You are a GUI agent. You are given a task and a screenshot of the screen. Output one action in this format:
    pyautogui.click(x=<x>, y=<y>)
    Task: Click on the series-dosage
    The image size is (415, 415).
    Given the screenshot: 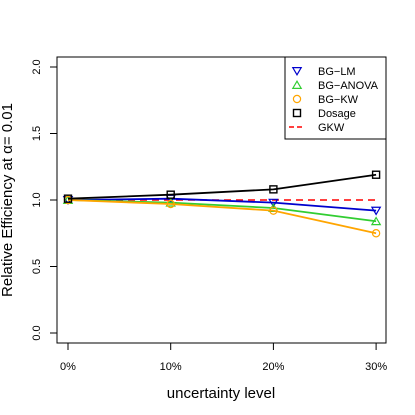 What is the action you would take?
    pyautogui.click(x=222, y=186)
    